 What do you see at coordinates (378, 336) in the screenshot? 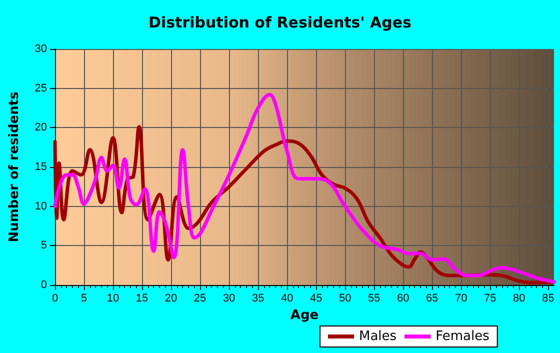
I see `legend-label: Males` at bounding box center [378, 336].